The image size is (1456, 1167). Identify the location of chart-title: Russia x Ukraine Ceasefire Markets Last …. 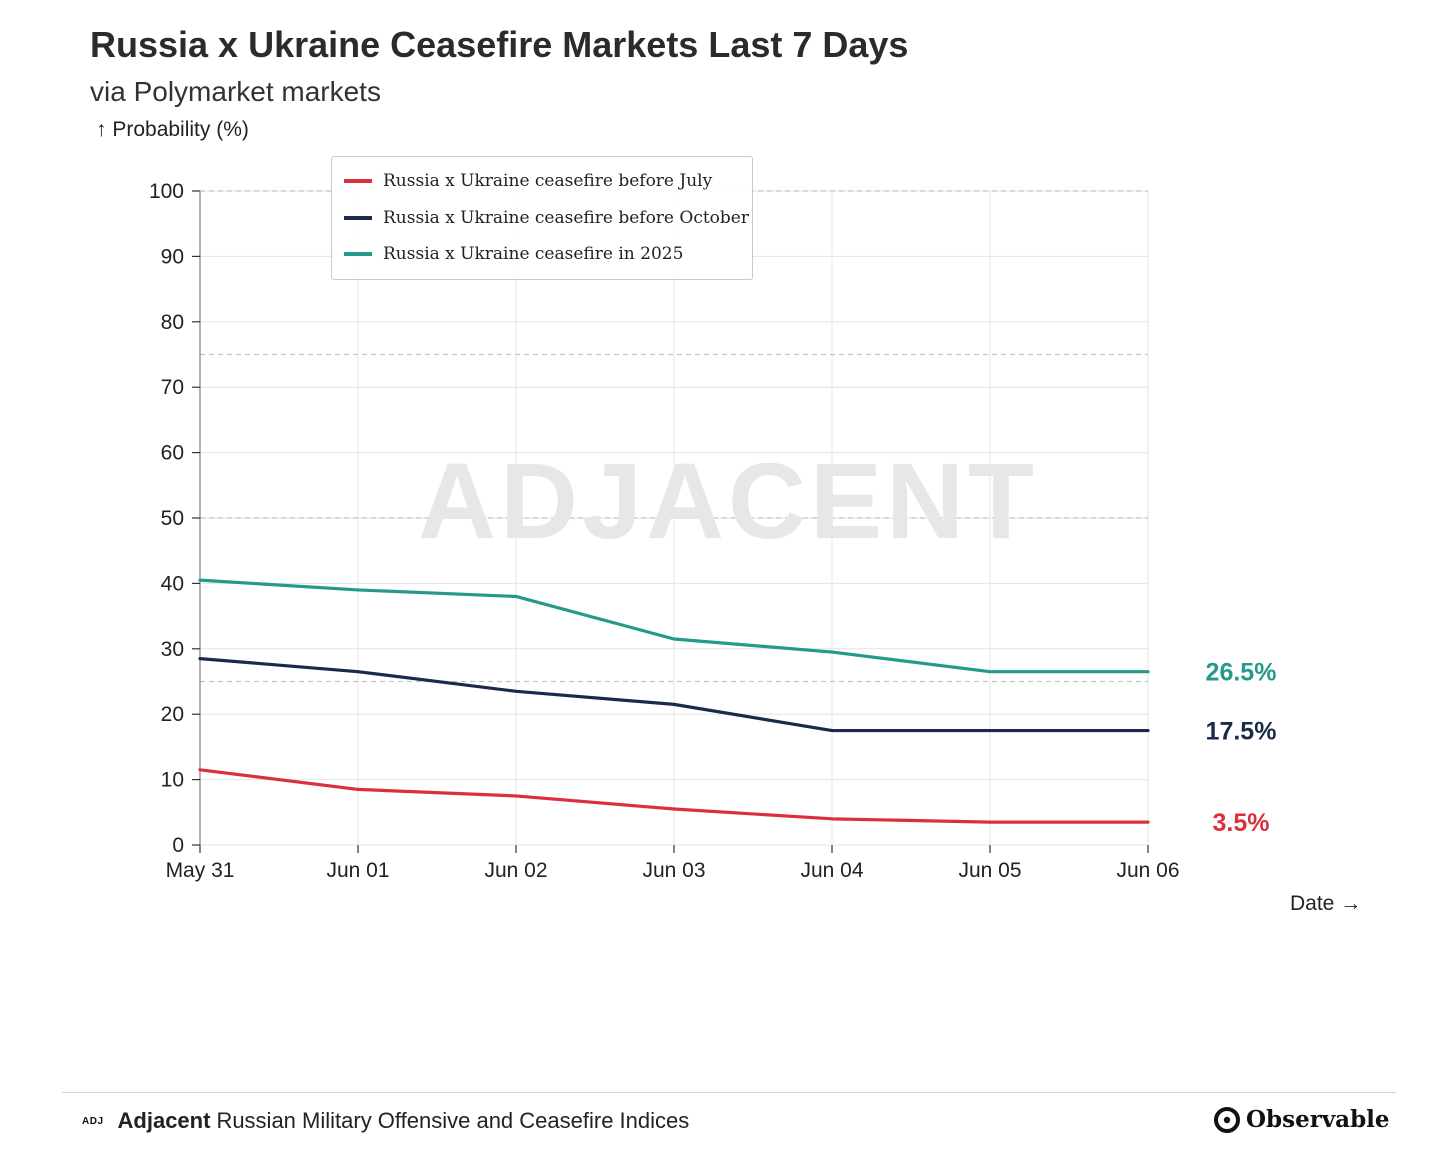
(499, 44).